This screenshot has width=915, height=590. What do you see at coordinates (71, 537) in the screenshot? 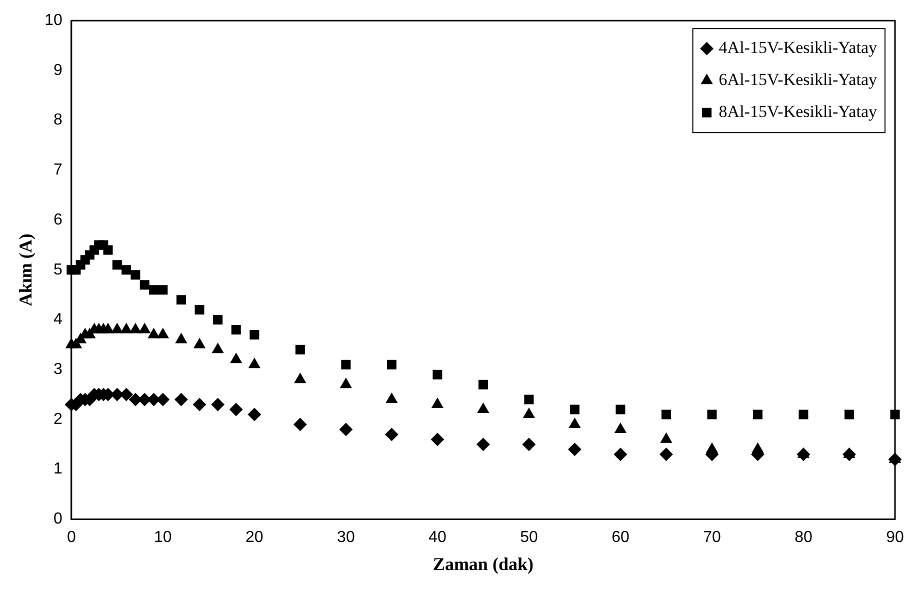
I see `x-tick-label: 0` at bounding box center [71, 537].